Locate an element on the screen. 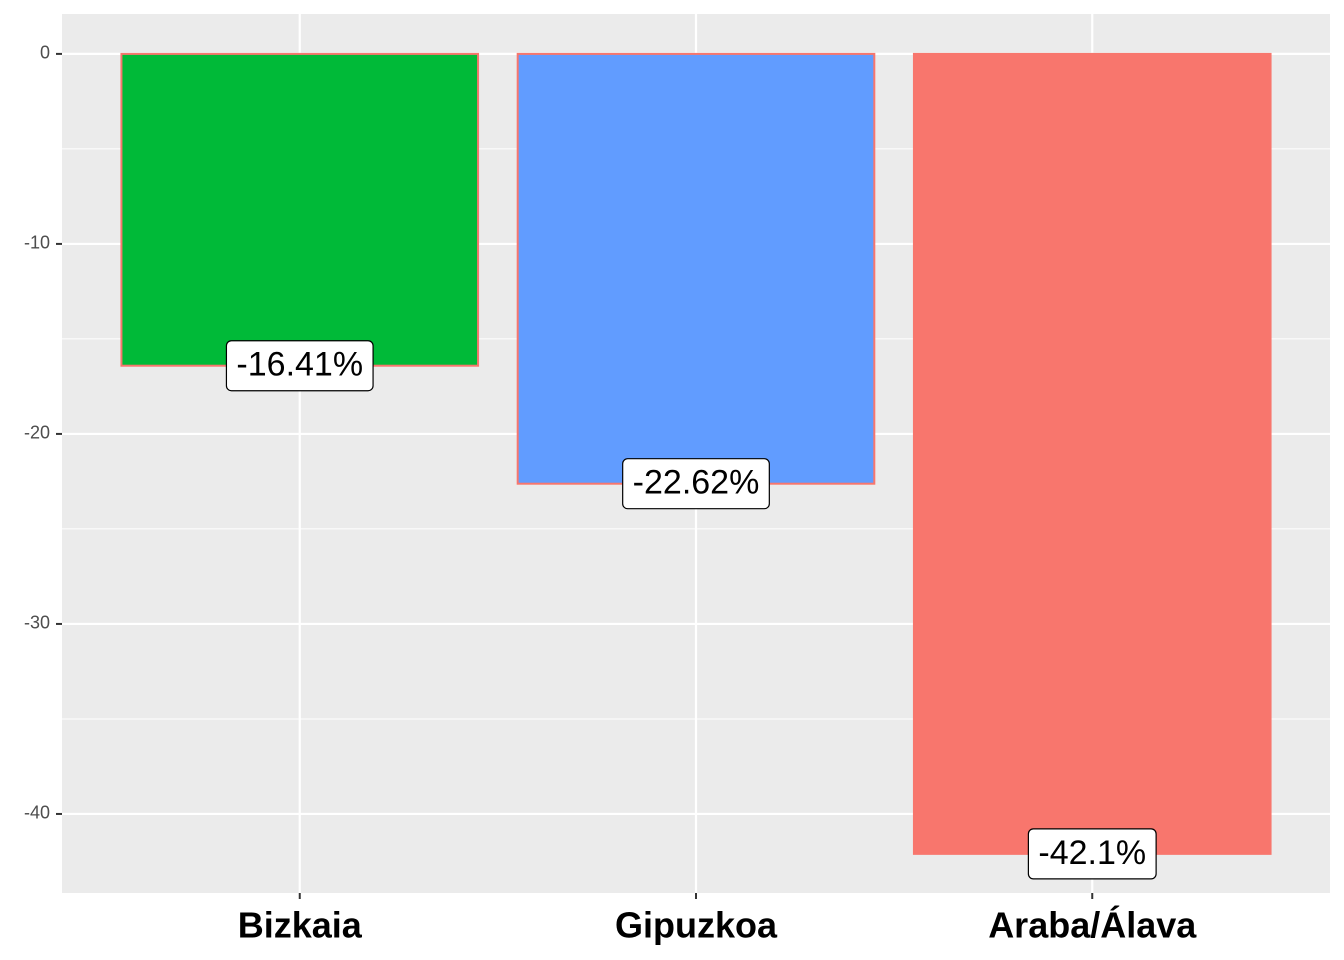 The width and height of the screenshot is (1344, 960). y-tick-label: -40 is located at coordinates (37, 813).